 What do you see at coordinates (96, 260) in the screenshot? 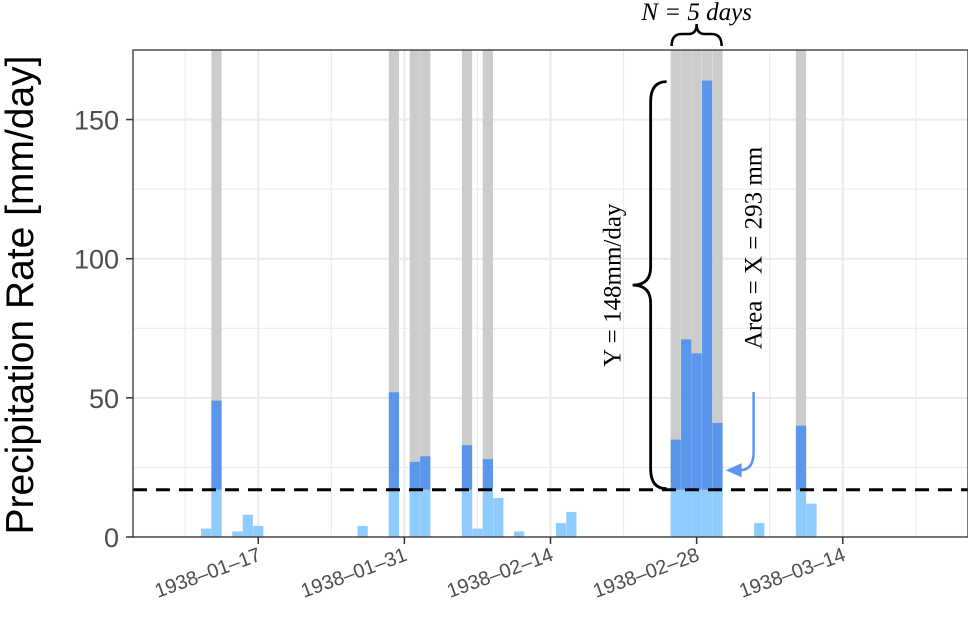
I see `y-tick-label: 100` at bounding box center [96, 260].